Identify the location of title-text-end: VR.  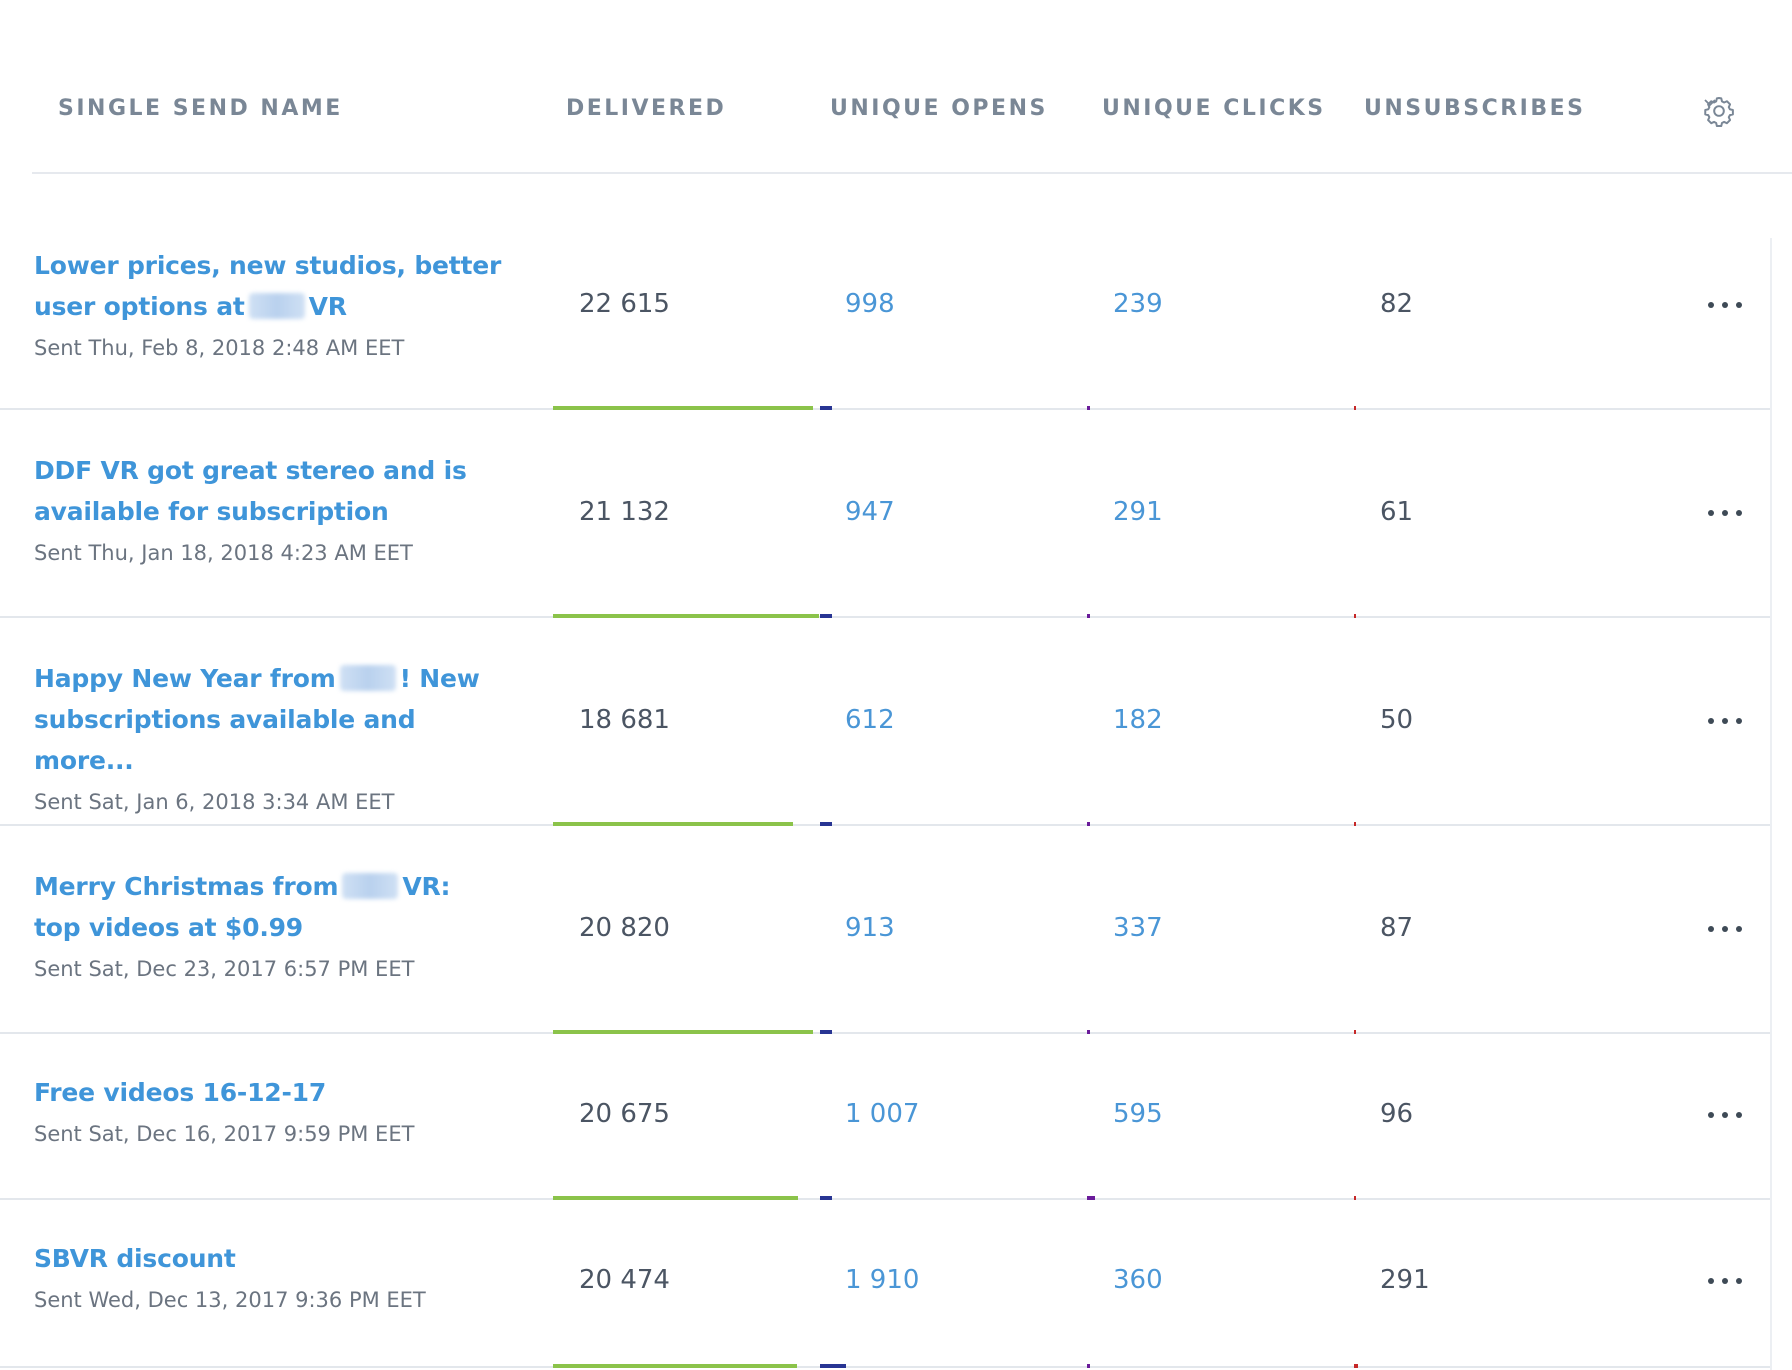
(327, 306).